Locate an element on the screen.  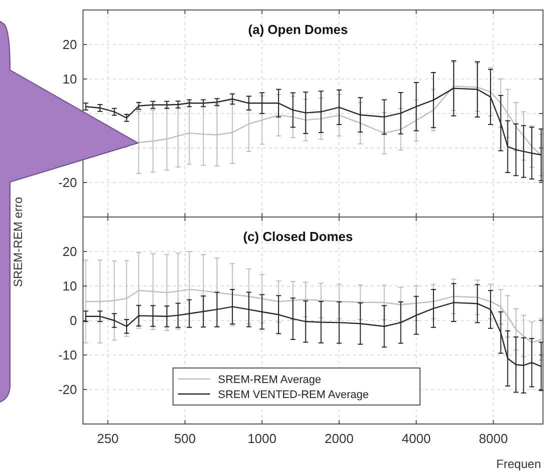
y-tick-label: 0 is located at coordinates (73, 320).